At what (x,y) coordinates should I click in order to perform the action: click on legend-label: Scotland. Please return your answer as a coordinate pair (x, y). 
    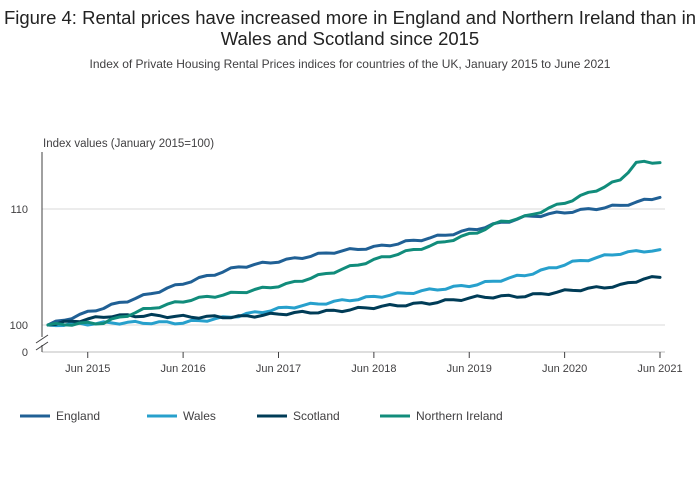
    Looking at the image, I should click on (316, 416).